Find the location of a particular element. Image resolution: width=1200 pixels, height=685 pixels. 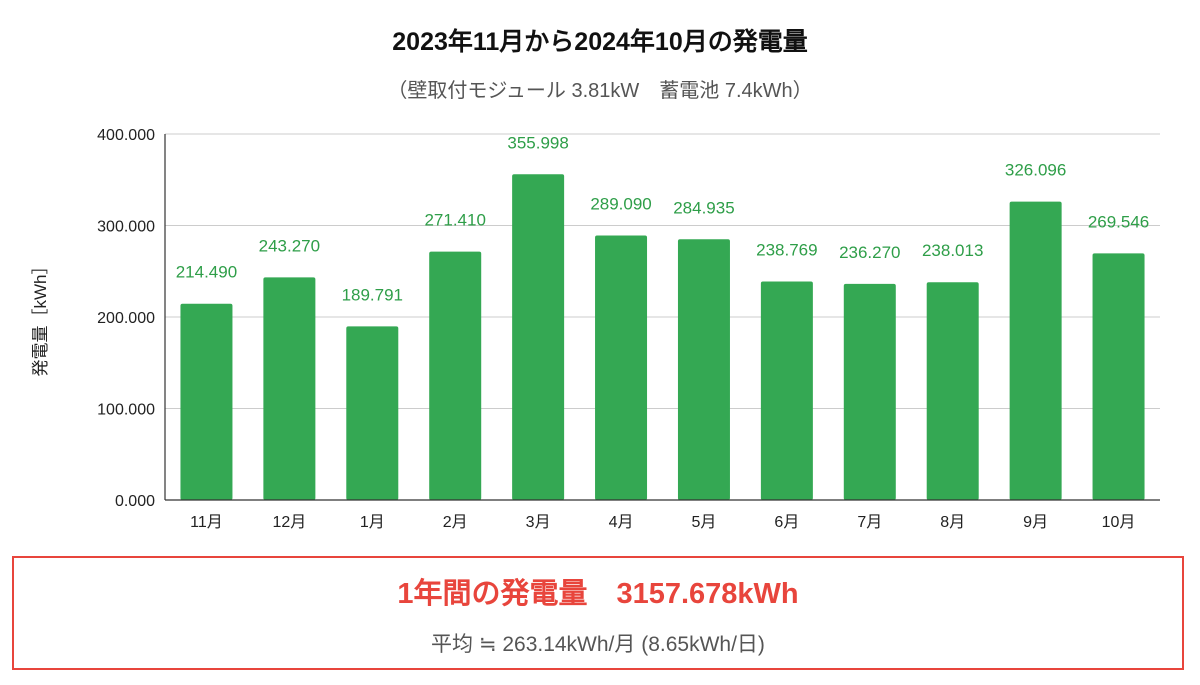

y-axis-ticks: 0.000 100.000 200.000 300.000 400.000 is located at coordinates (126, 318).